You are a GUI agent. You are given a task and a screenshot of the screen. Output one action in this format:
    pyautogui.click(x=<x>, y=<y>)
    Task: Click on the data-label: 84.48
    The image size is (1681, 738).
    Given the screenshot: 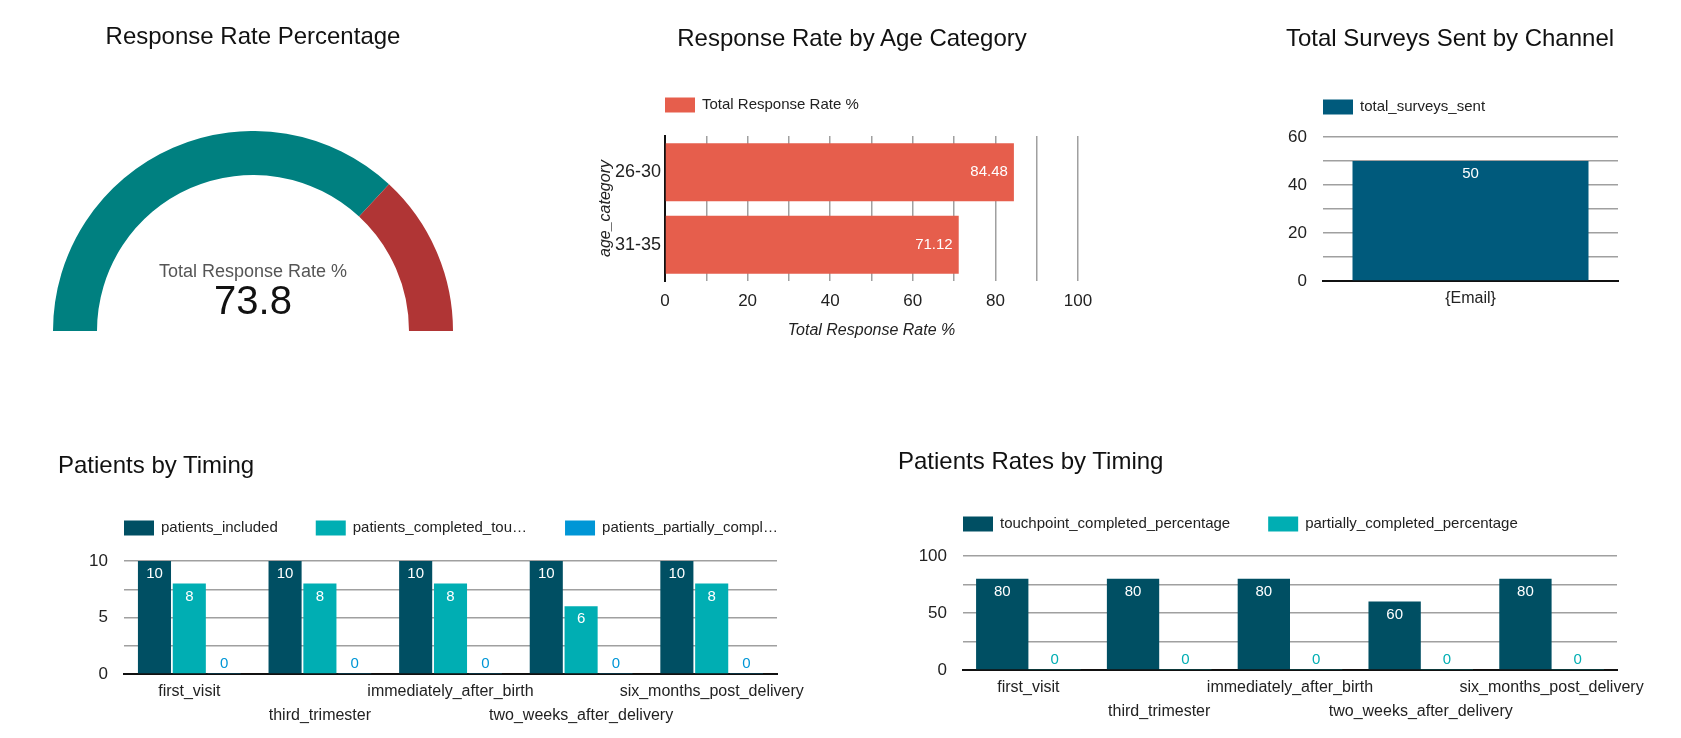 What is the action you would take?
    pyautogui.click(x=989, y=171)
    